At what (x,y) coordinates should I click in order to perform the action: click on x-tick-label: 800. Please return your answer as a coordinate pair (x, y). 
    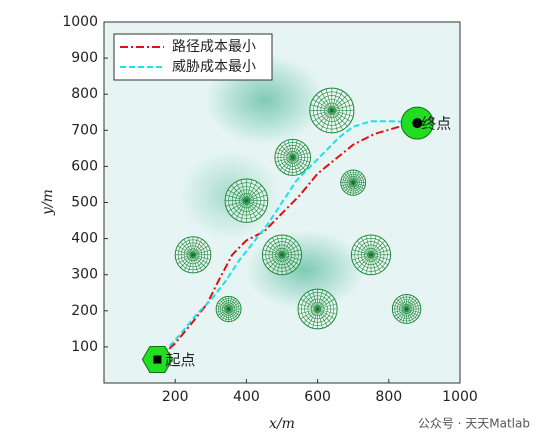
    Looking at the image, I should click on (388, 397).